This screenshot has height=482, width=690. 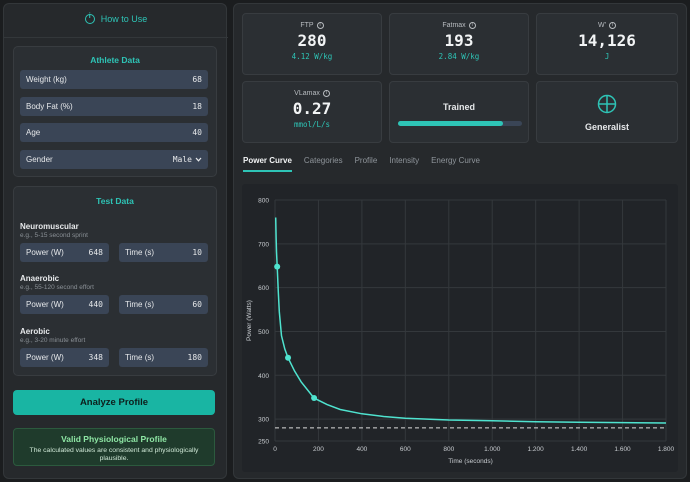 I want to click on time-value: 60, so click(x=197, y=304).